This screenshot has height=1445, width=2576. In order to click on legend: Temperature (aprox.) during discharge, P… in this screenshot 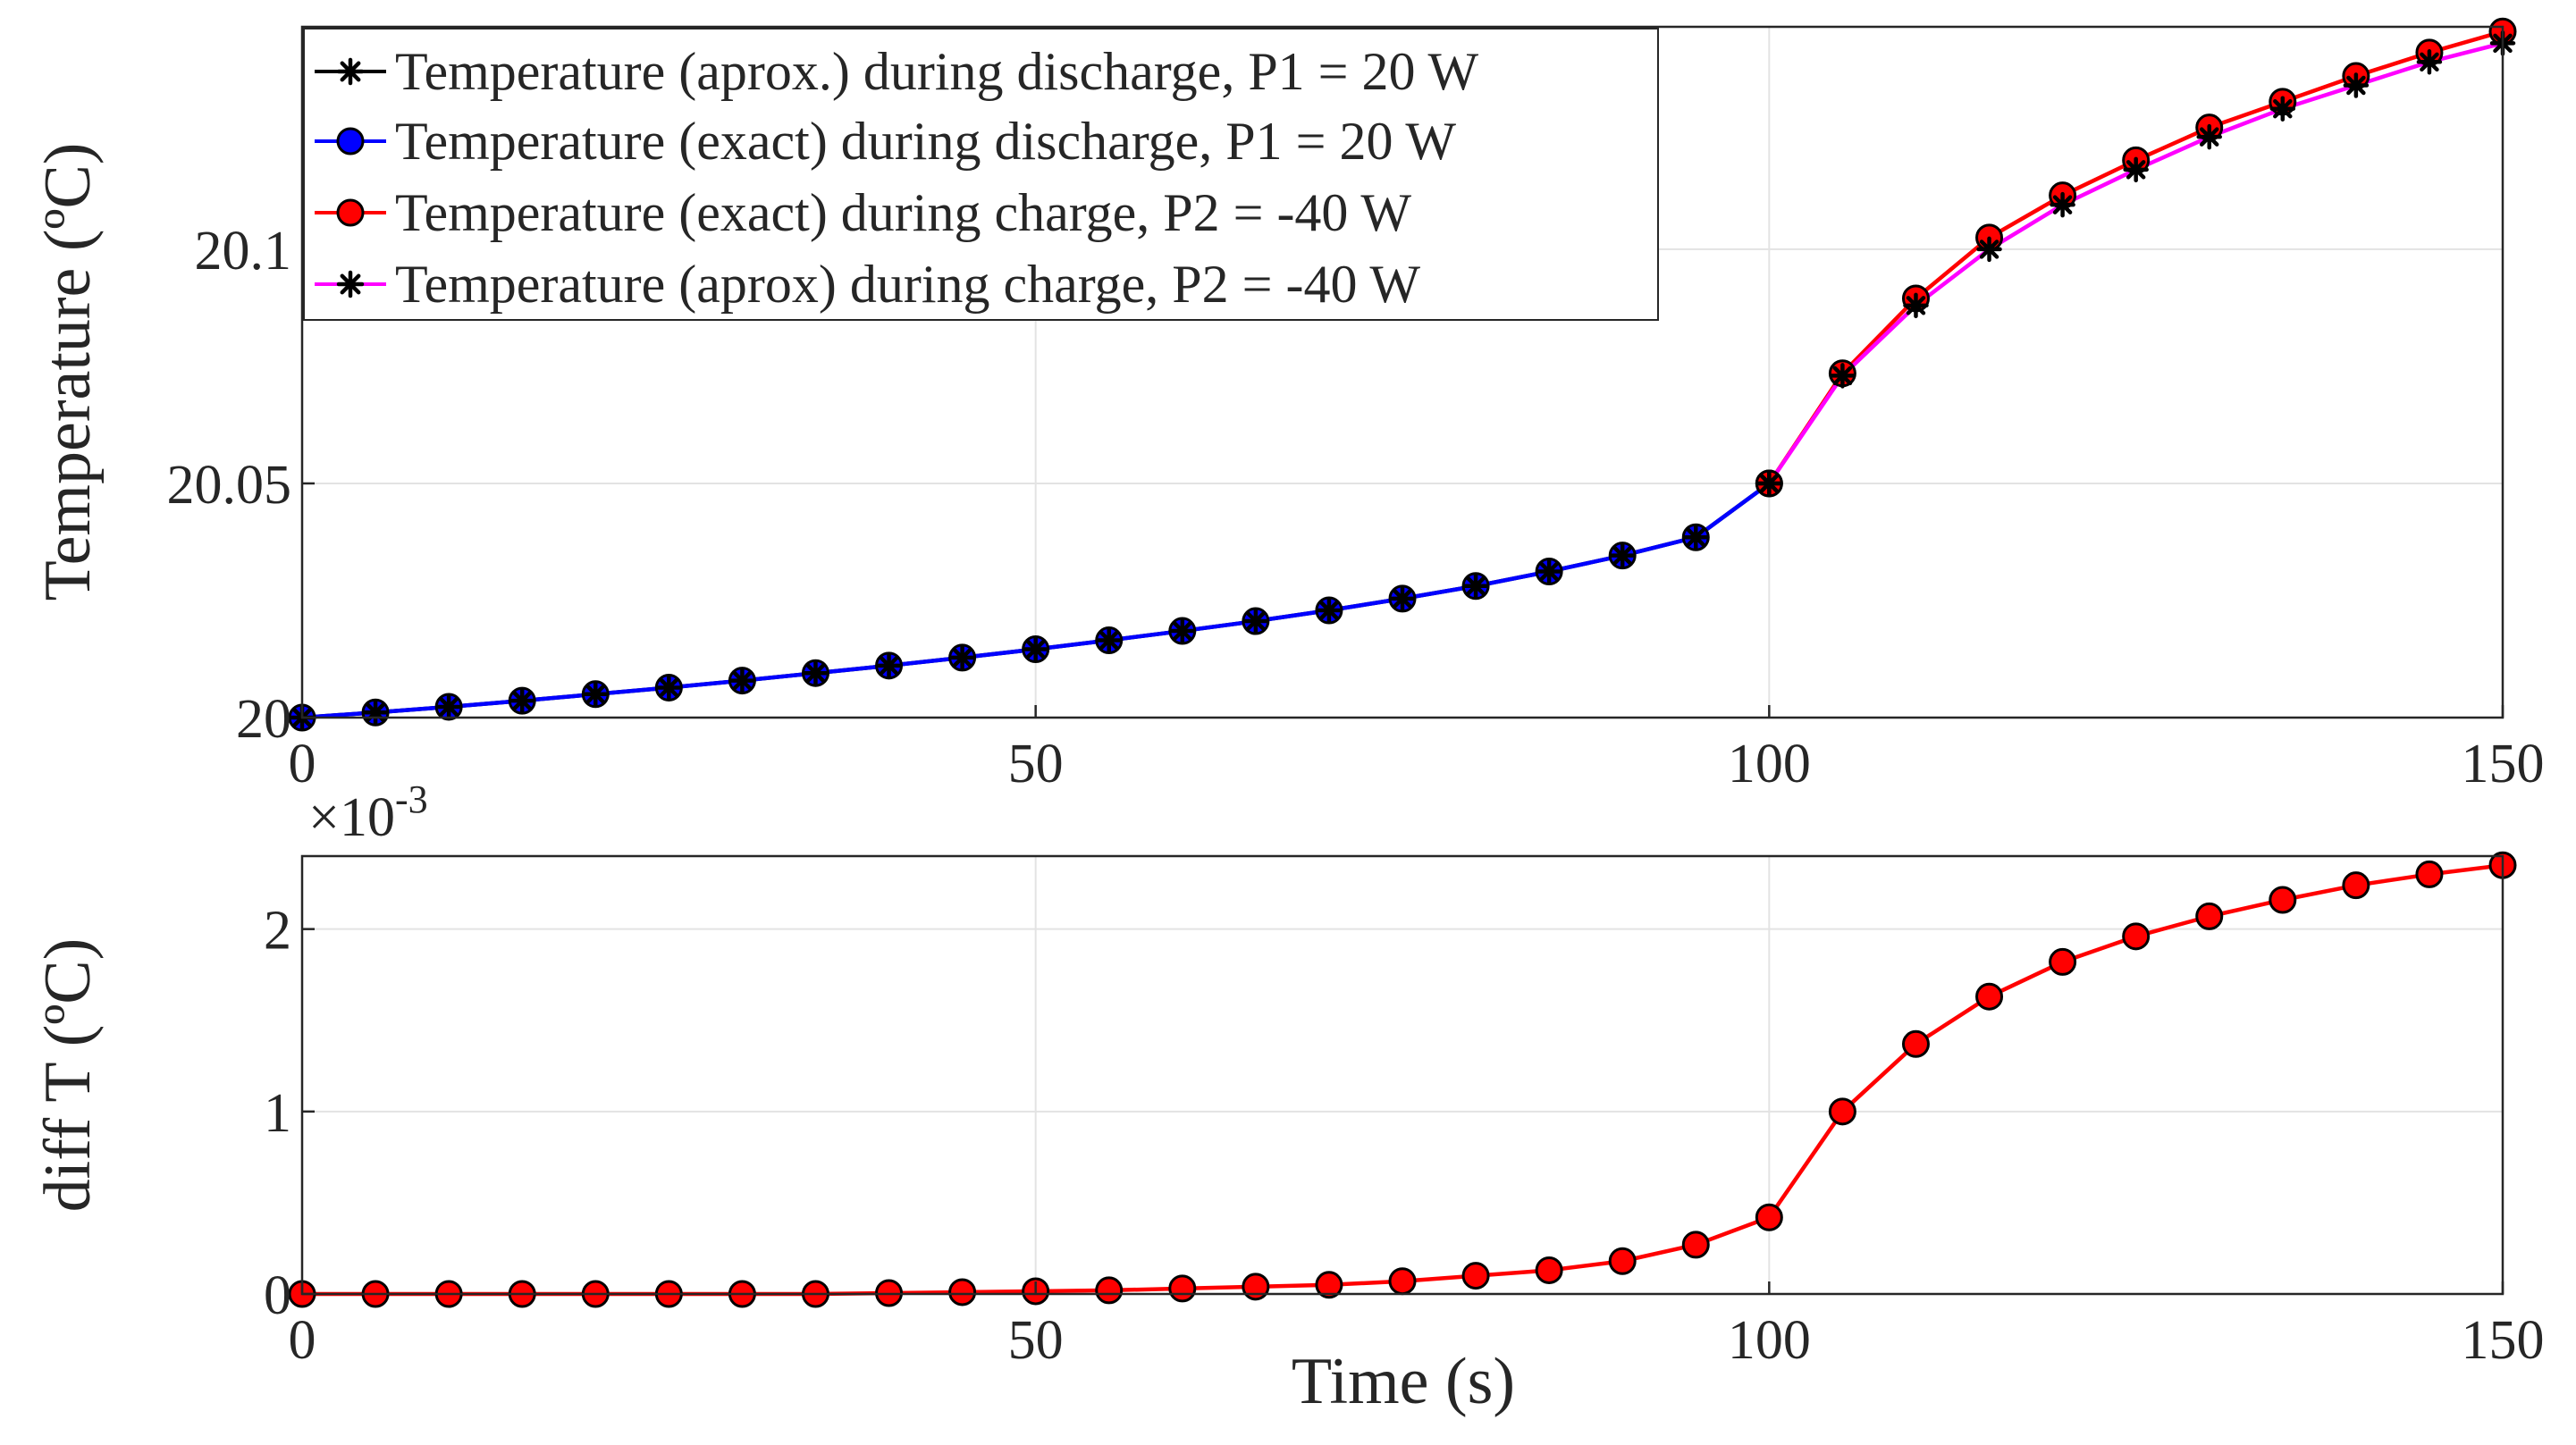, I will do `click(981, 174)`.